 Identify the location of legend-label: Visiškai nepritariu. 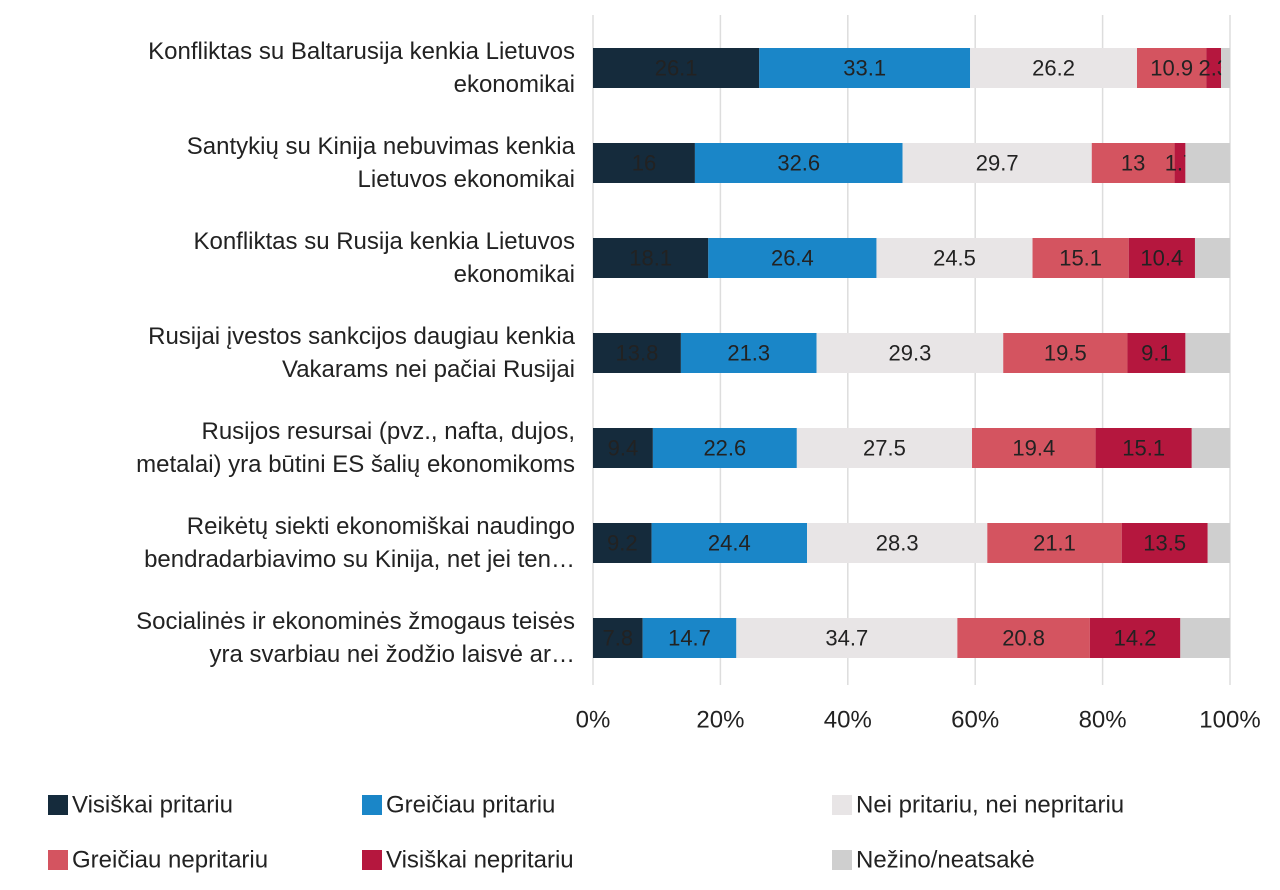
(480, 860).